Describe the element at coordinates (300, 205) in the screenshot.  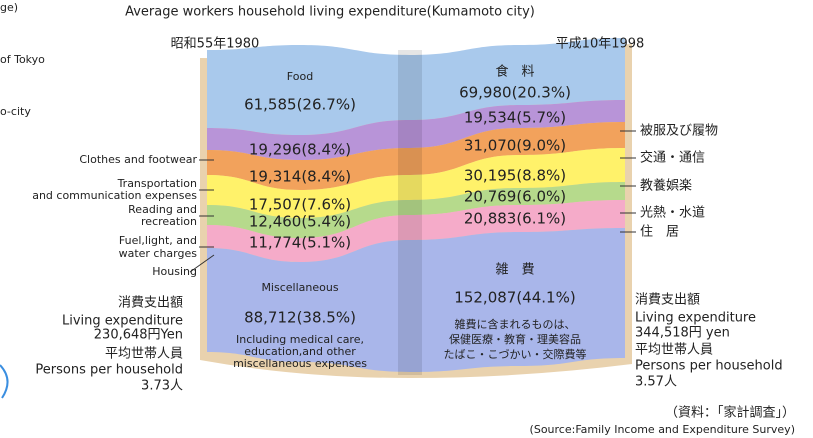
I see `page-text: 17,507(7.6%)` at that location.